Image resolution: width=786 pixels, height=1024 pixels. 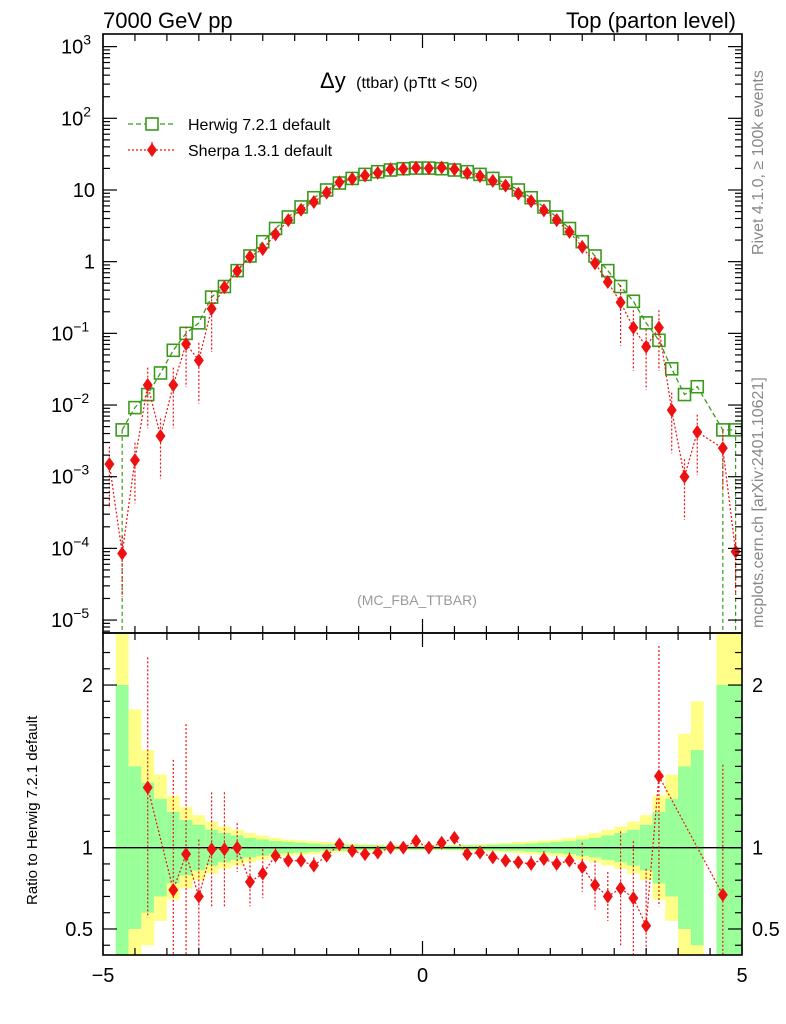 I want to click on legend-entry-sherpa: Sherpa 1.3.1 default, so click(x=230, y=151).